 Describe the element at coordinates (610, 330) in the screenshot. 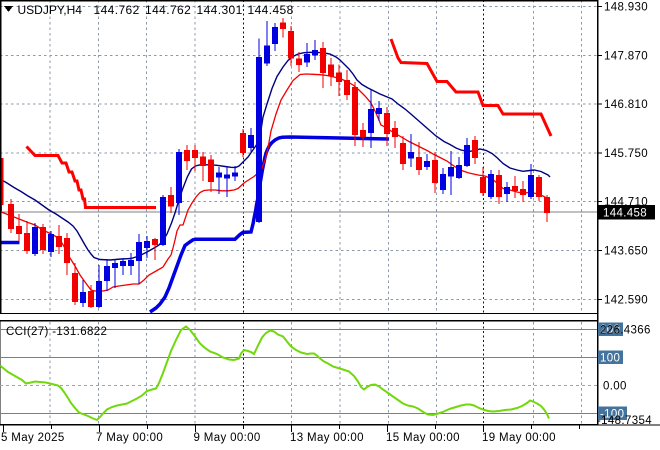

I see `svg-text: 200` at that location.